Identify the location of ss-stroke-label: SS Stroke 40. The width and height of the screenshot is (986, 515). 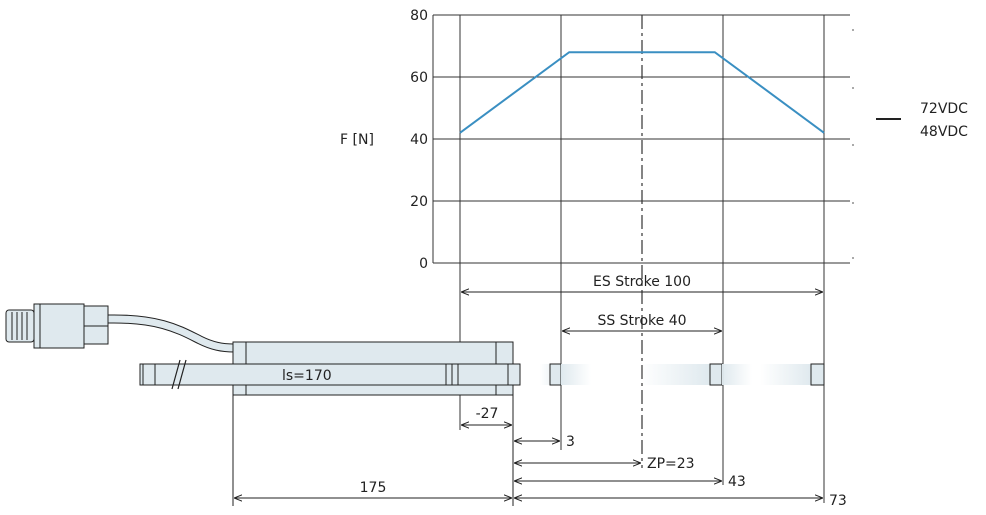
(641, 321).